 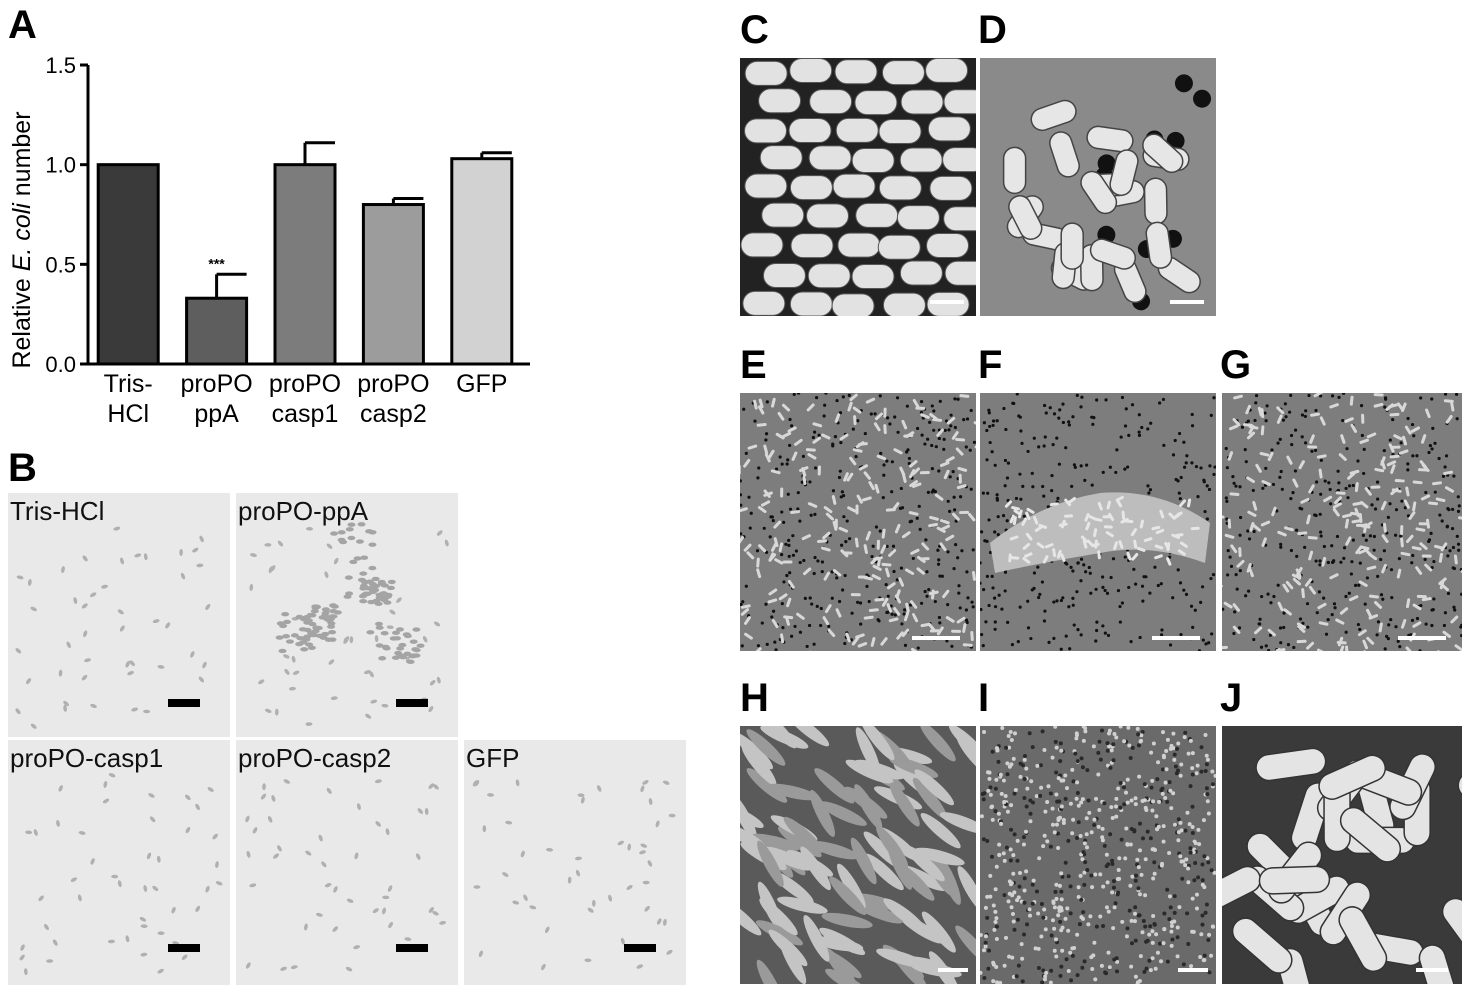 I want to click on y-tick-label: 0.0, so click(x=60, y=364).